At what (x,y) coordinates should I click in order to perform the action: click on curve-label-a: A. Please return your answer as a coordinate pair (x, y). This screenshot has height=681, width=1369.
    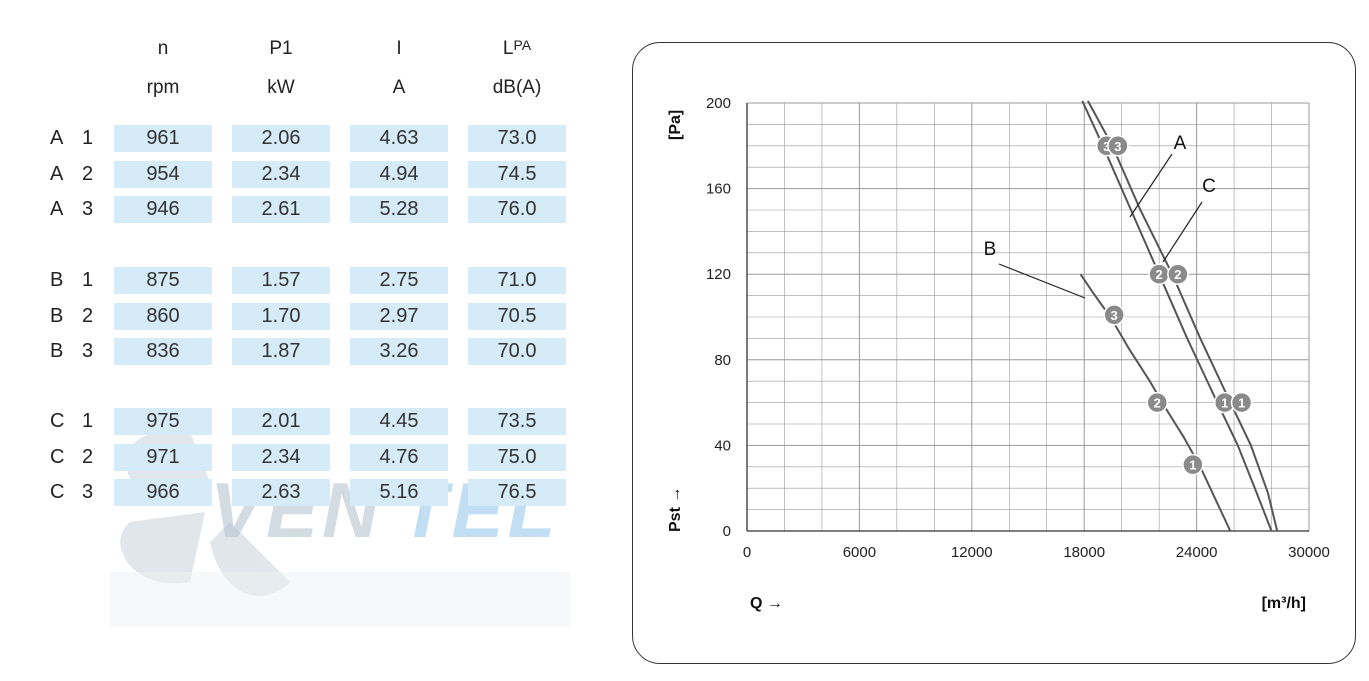
    Looking at the image, I should click on (1180, 143).